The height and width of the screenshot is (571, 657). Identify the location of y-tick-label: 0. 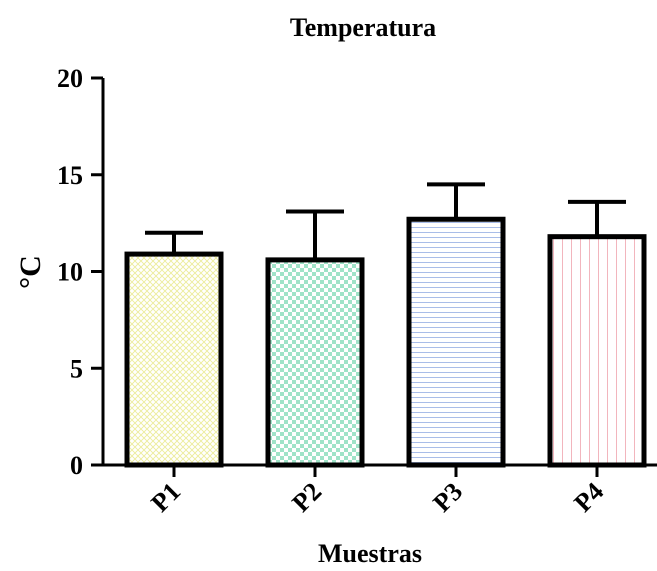
(76, 465).